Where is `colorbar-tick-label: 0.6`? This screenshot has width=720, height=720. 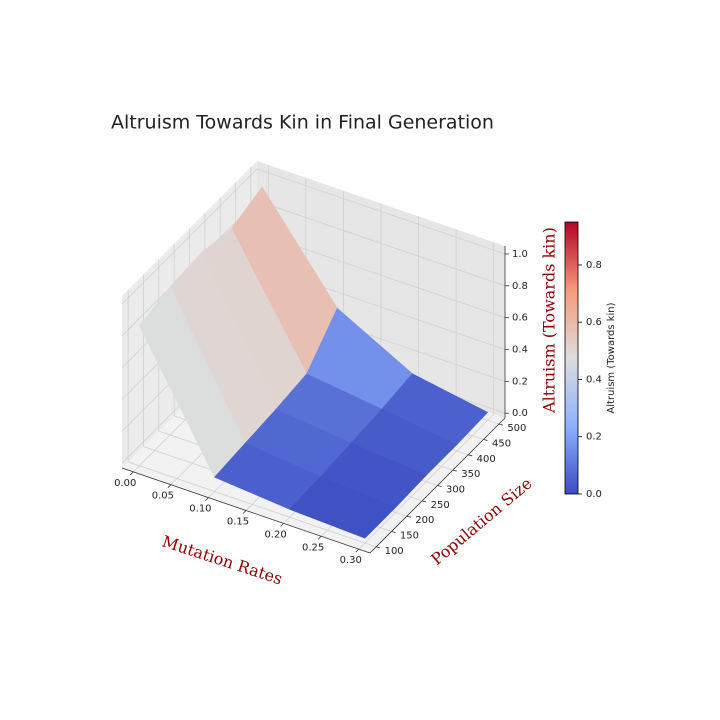 colorbar-tick-label: 0.6 is located at coordinates (594, 322).